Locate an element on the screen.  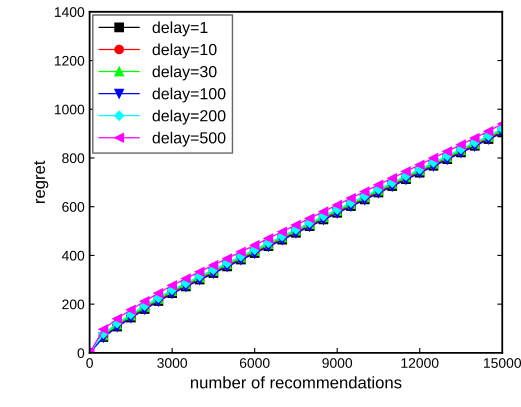
y-tick-label: 400 is located at coordinates (73, 255).